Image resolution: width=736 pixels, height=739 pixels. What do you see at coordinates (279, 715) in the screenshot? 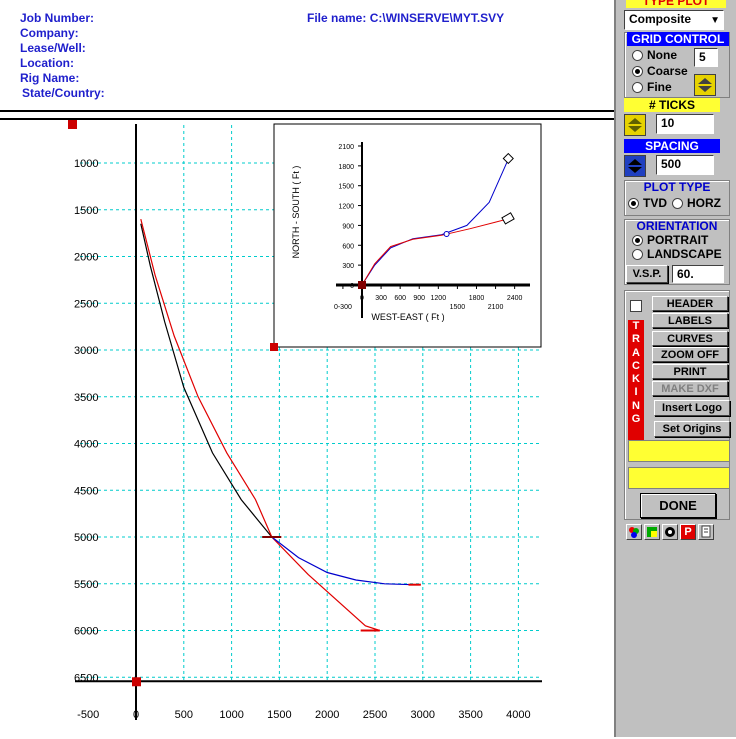
I see `x-tick-label: 1500` at bounding box center [279, 715].